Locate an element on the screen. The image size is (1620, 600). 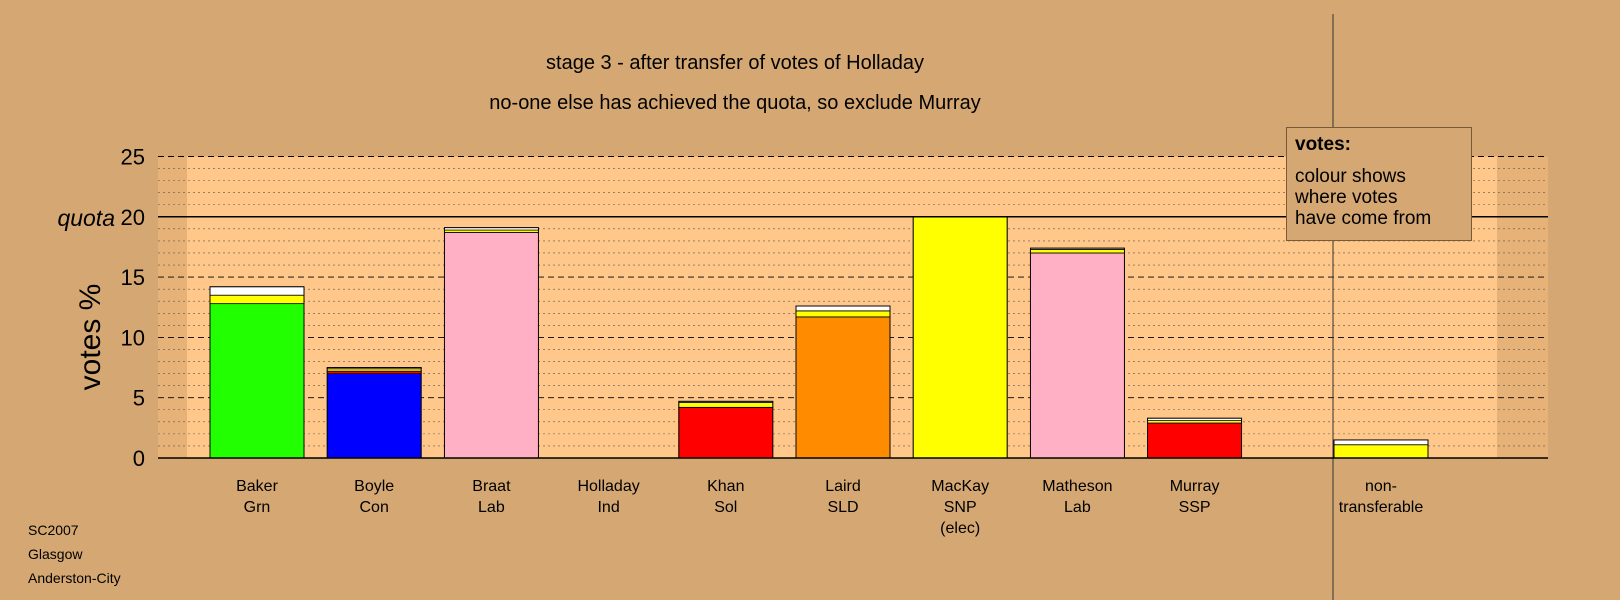
y-tick-label: 10 is located at coordinates (133, 337).